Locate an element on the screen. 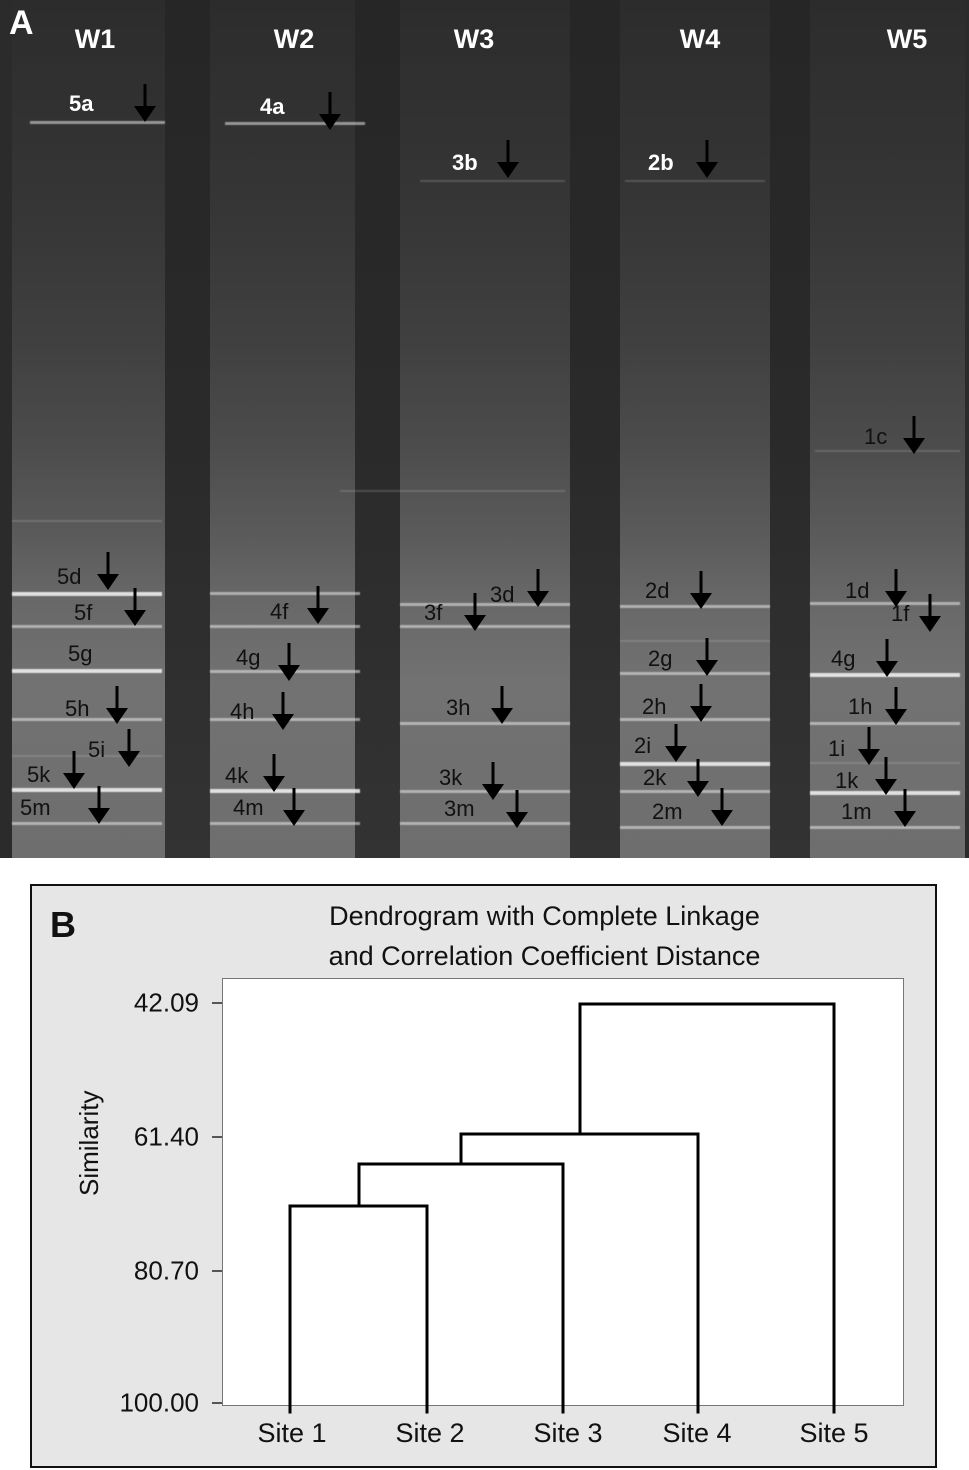 The width and height of the screenshot is (969, 1470). chart-title-line2: and Correlation Coefficient Distance is located at coordinates (544, 956).